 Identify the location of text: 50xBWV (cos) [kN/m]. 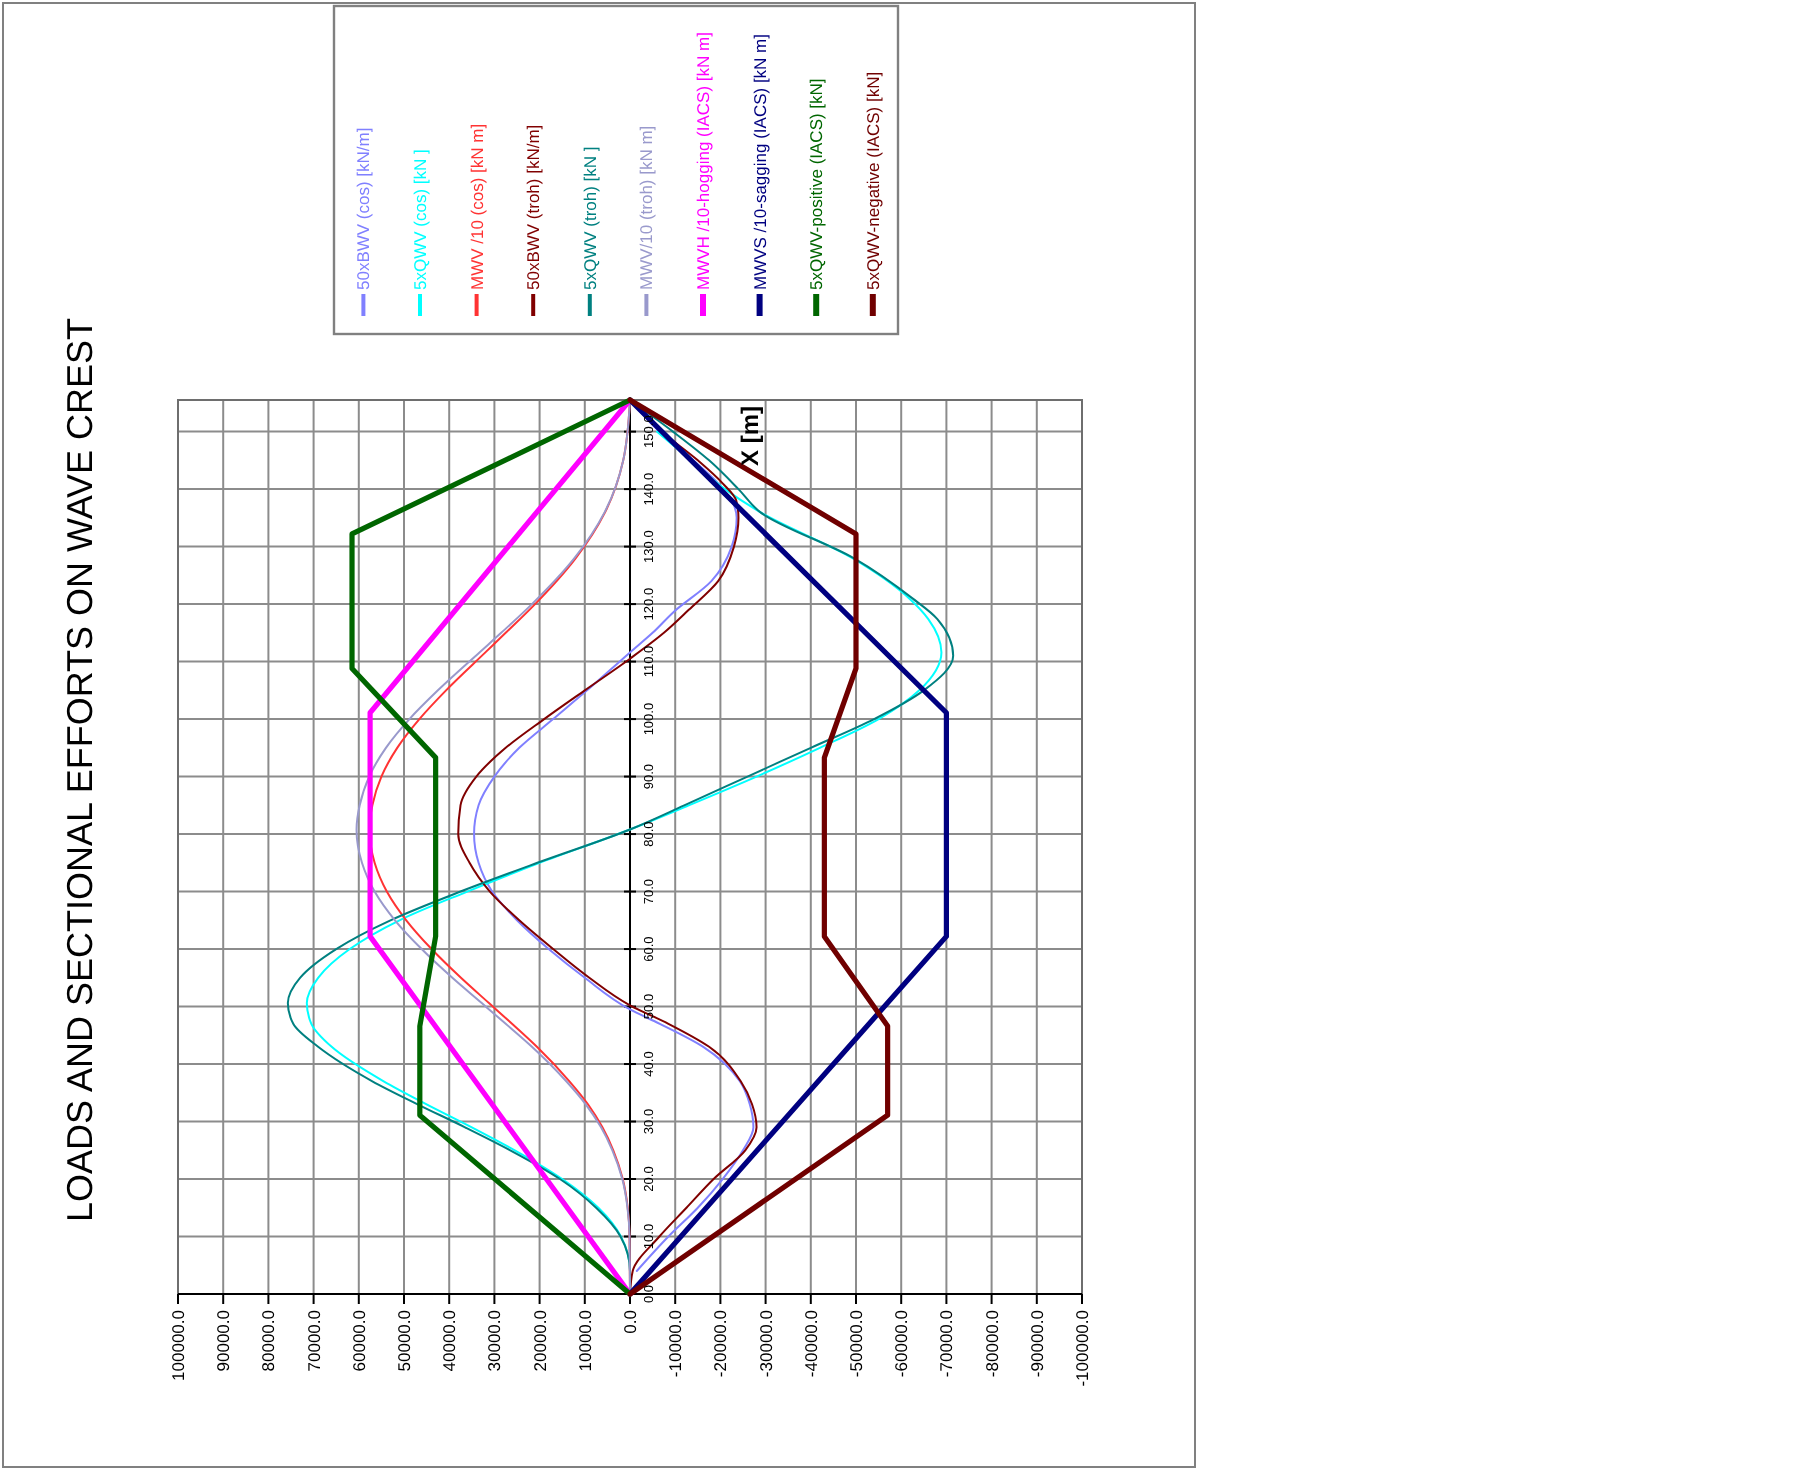
(363, 208).